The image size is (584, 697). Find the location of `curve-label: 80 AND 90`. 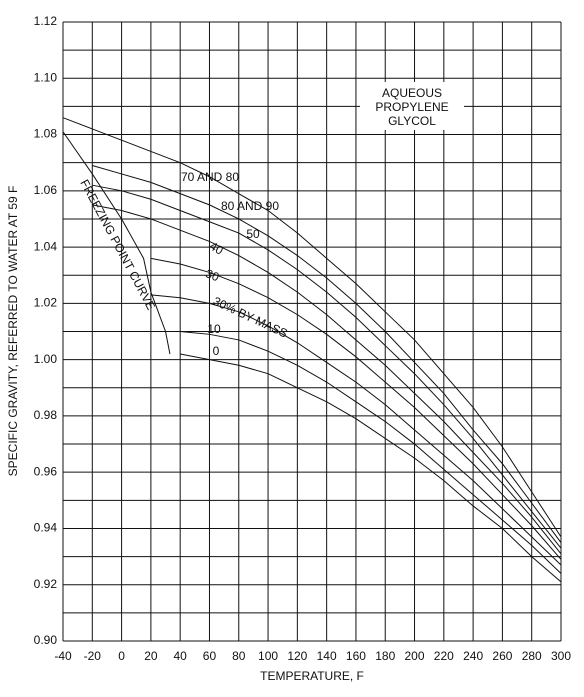

curve-label: 80 AND 90 is located at coordinates (250, 206).